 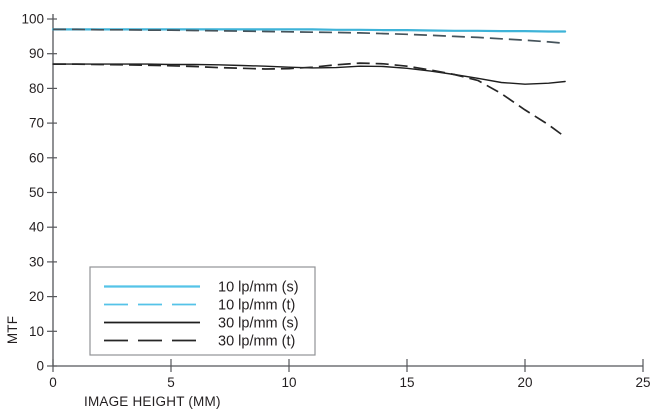 I want to click on series-line-10-lp-mm-t, so click(x=309, y=36).